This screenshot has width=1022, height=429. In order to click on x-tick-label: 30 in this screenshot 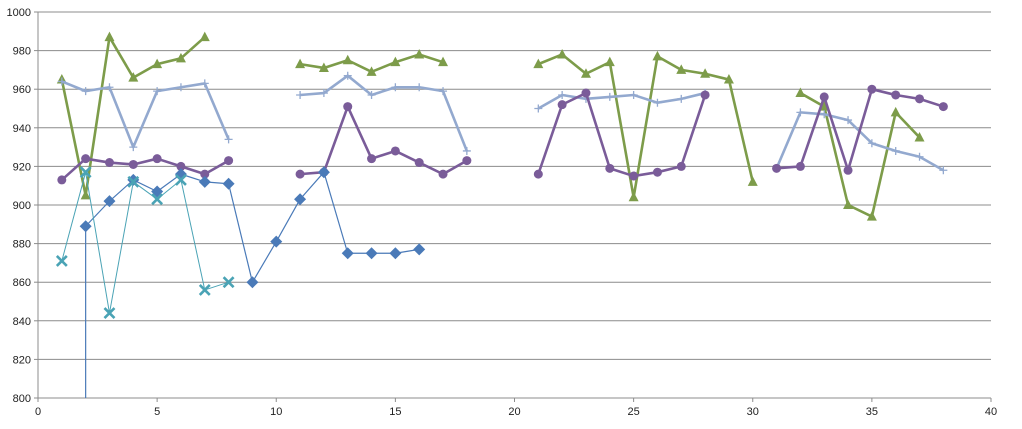, I will do `click(753, 412)`.